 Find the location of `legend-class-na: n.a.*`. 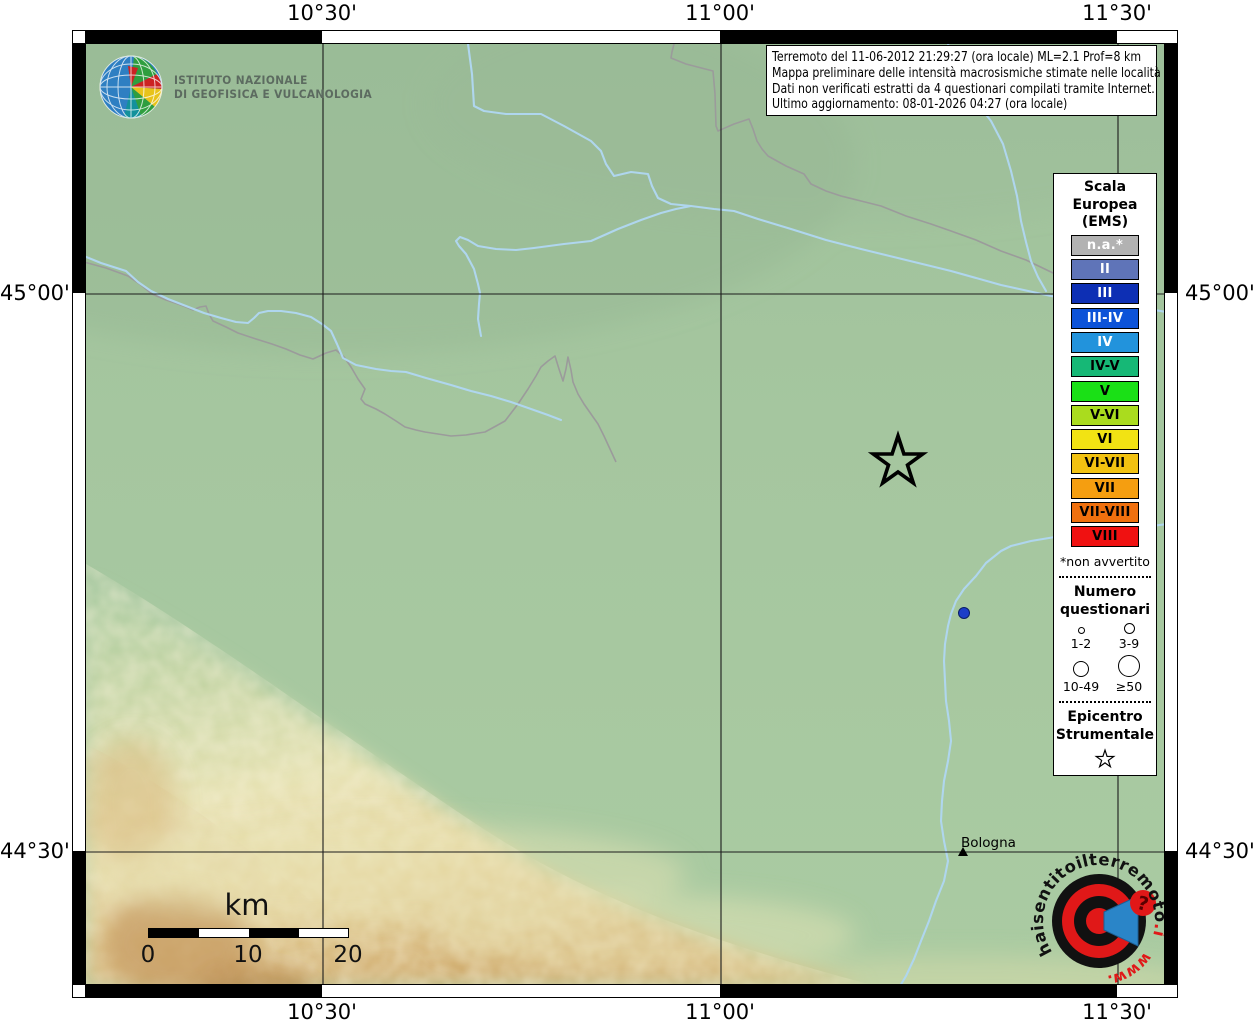

legend-class-na: n.a.* is located at coordinates (1105, 245).